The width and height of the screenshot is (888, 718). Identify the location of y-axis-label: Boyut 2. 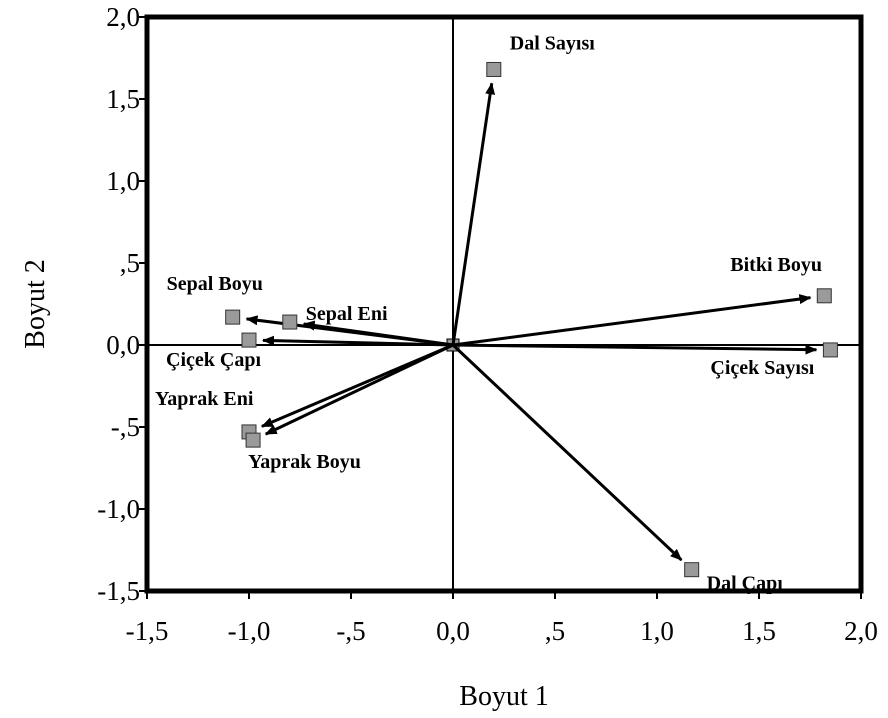
(35, 303).